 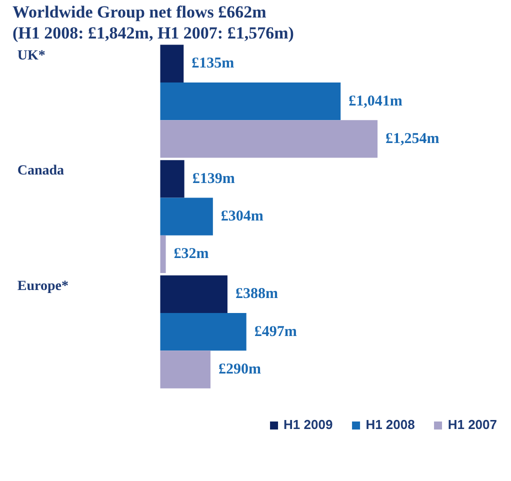 I want to click on data-label: £1,041m, so click(x=375, y=101).